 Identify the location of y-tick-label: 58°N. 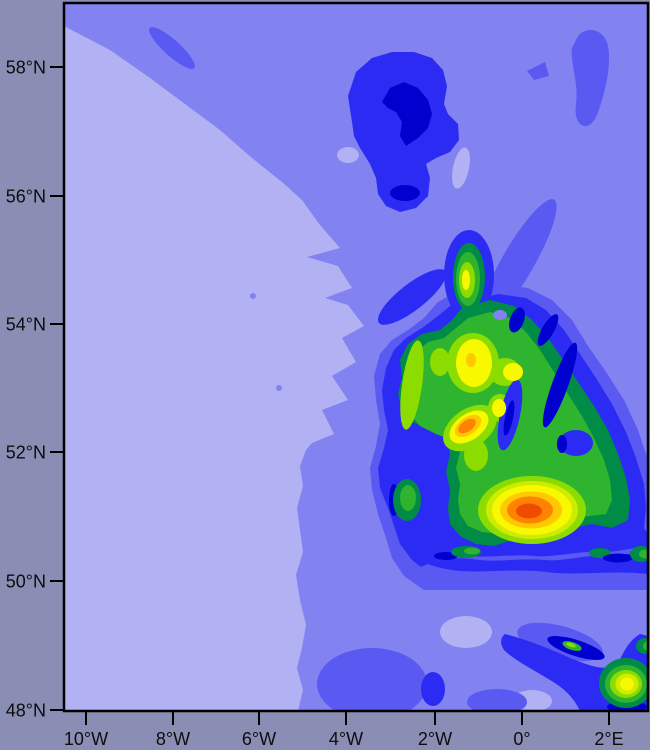
(26, 67).